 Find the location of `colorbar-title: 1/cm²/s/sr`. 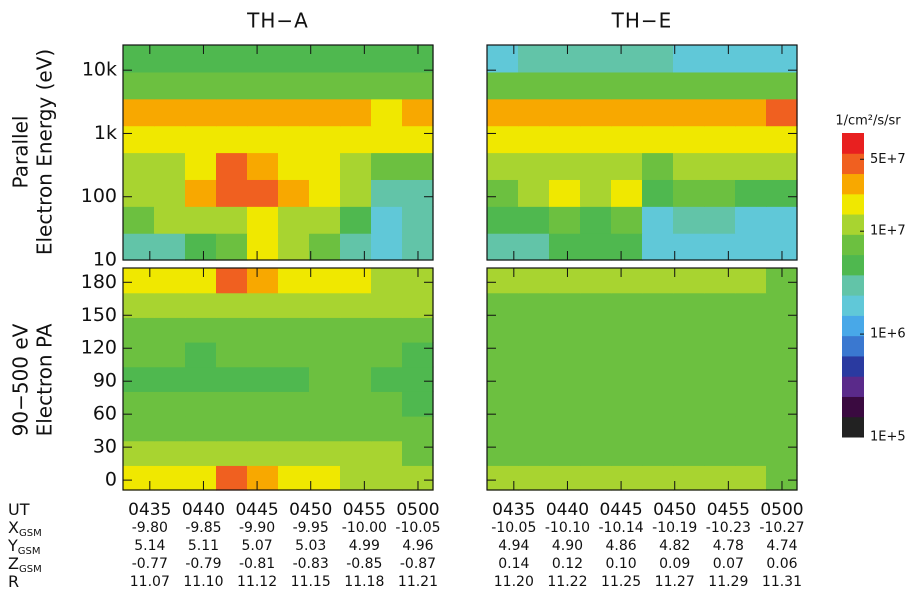

colorbar-title: 1/cm²/s/sr is located at coordinates (868, 121).